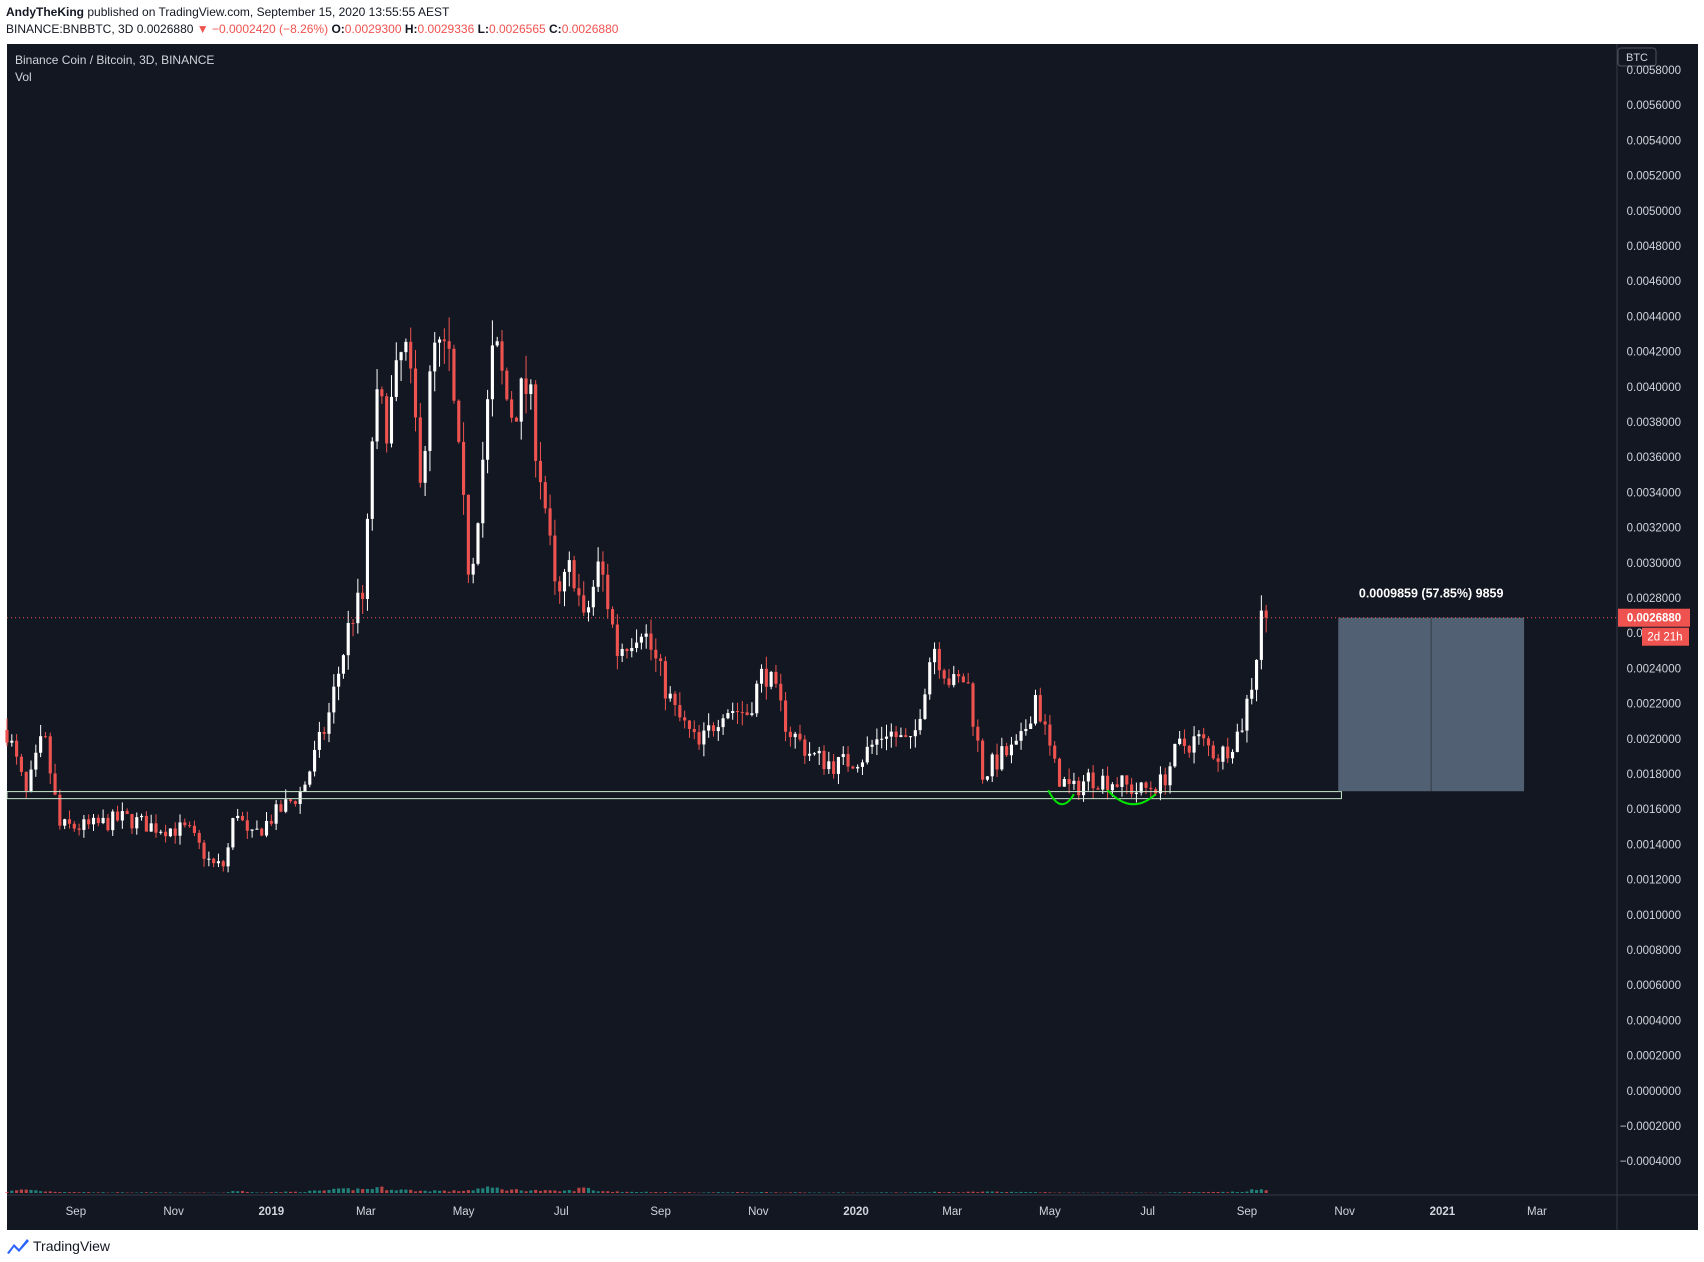 Image resolution: width=1704 pixels, height=1262 pixels. What do you see at coordinates (1637, 57) in the screenshot?
I see `currency-badge` at bounding box center [1637, 57].